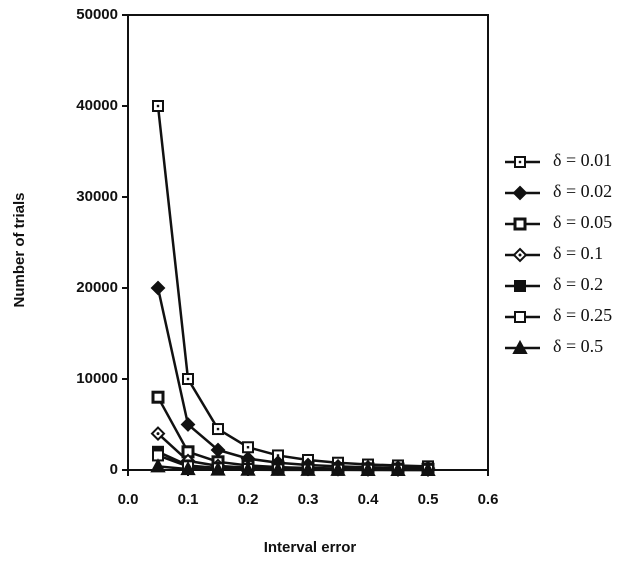 The height and width of the screenshot is (562, 631). What do you see at coordinates (97, 14) in the screenshot?
I see `y-tick-label: 50000` at bounding box center [97, 14].